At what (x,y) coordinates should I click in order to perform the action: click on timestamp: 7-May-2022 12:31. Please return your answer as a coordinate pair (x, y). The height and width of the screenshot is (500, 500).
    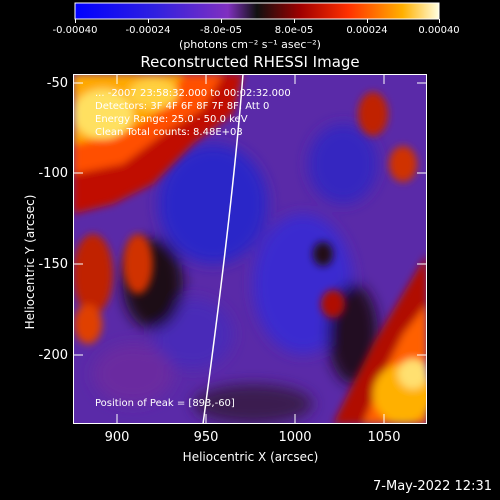
    Looking at the image, I should click on (432, 486).